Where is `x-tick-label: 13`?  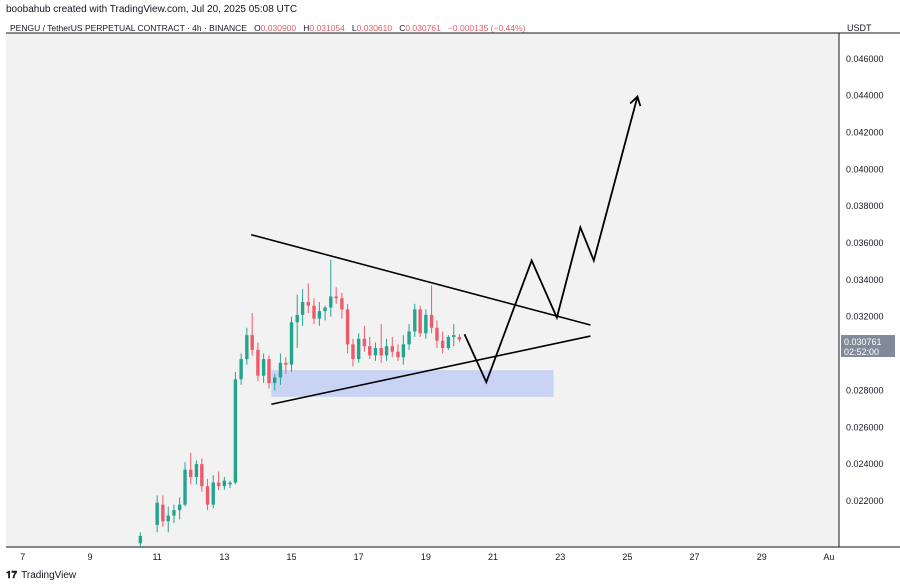
x-tick-label: 13 is located at coordinates (224, 557).